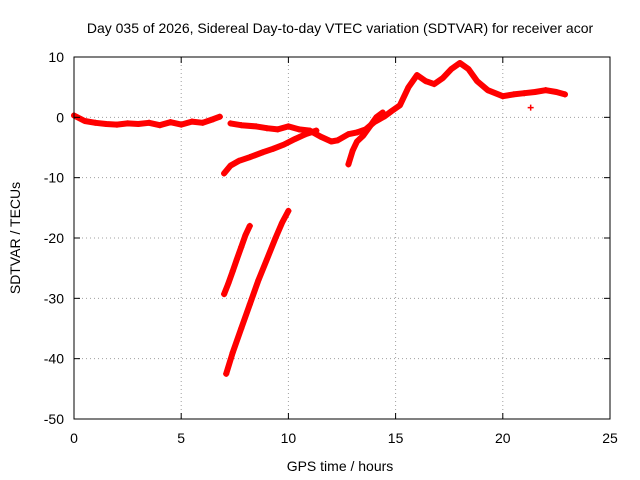 This screenshot has height=480, width=640. I want to click on y-tick-label: 0, so click(60, 117).